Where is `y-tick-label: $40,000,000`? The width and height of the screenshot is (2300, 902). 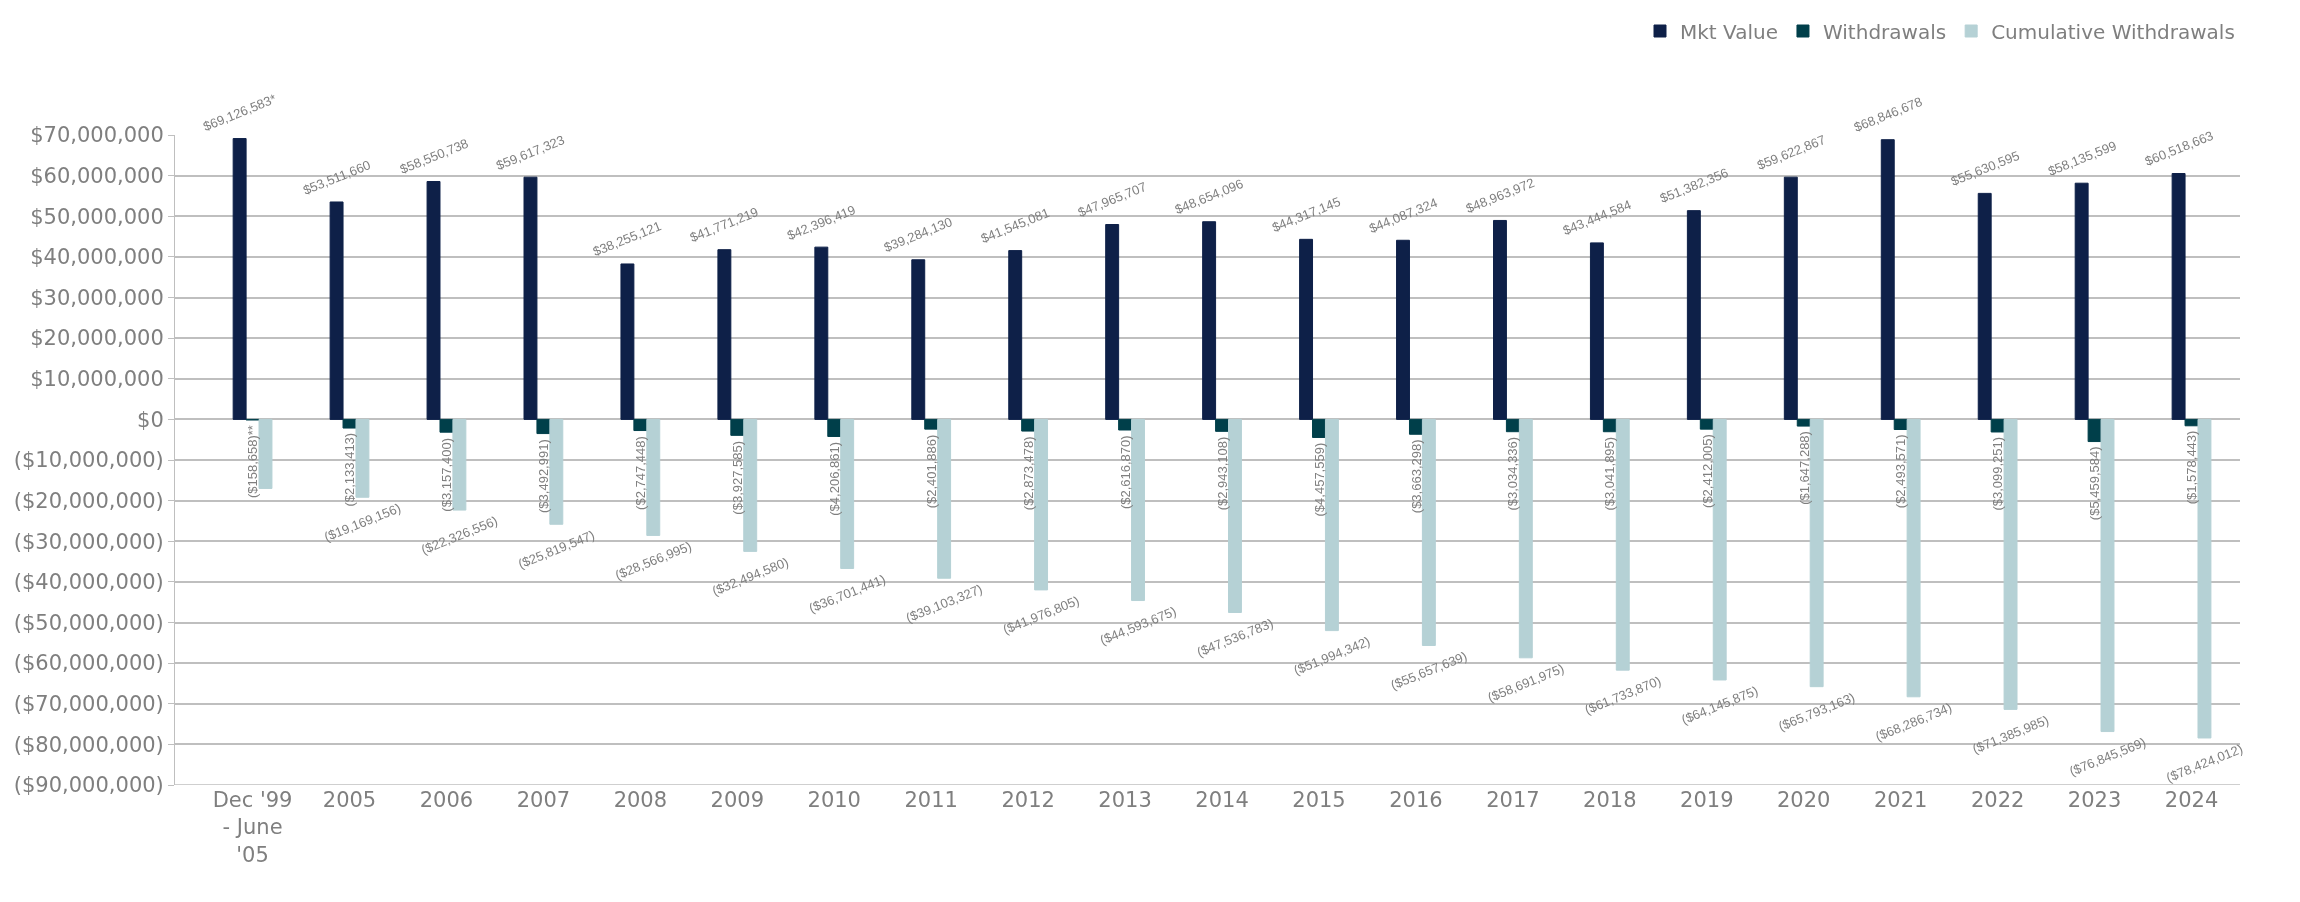 y-tick-label: $40,000,000 is located at coordinates (97, 257).